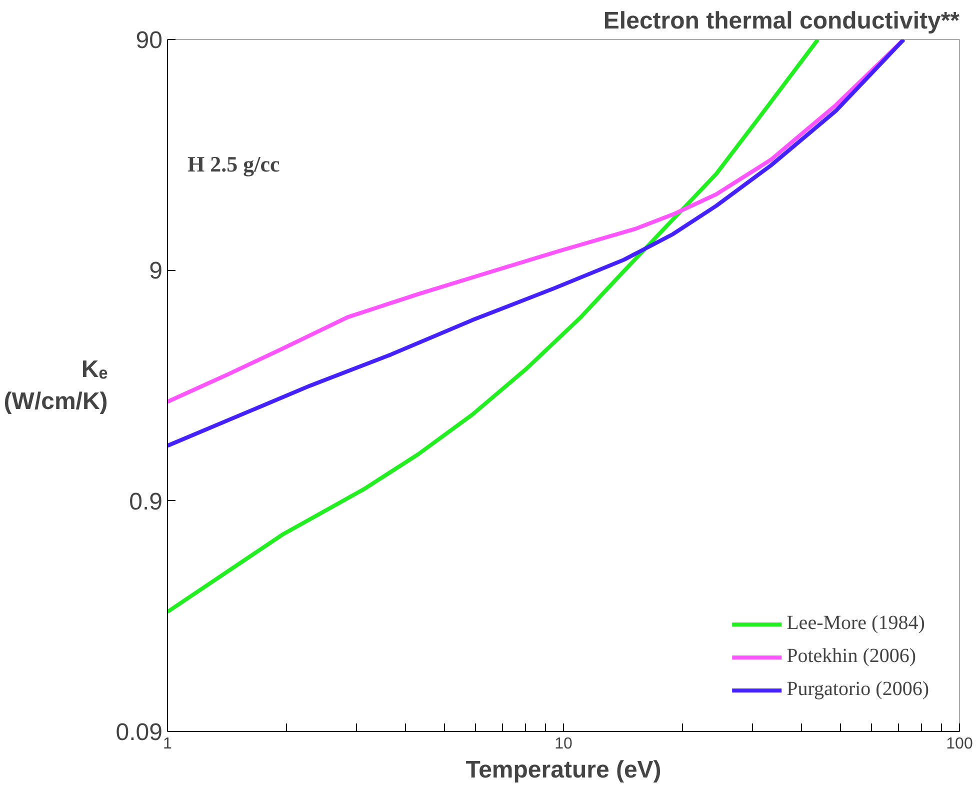 The height and width of the screenshot is (786, 979). Describe the element at coordinates (139, 732) in the screenshot. I see `y-tick-label: 0.09` at that location.